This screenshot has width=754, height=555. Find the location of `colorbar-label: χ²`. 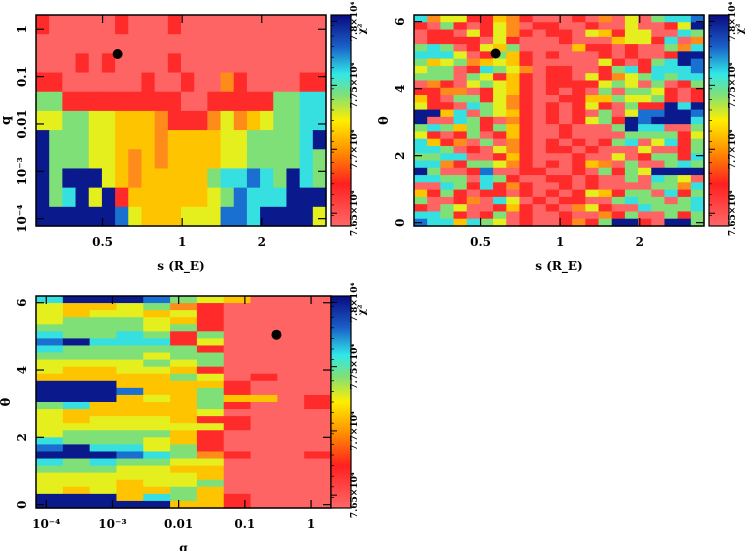

colorbar-label: χ² is located at coordinates (362, 29).